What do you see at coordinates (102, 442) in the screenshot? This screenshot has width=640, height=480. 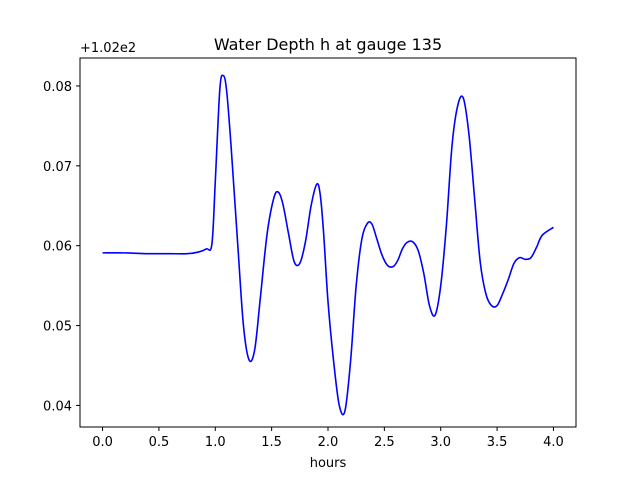 I see `x-tick-label: 0.0` at bounding box center [102, 442].